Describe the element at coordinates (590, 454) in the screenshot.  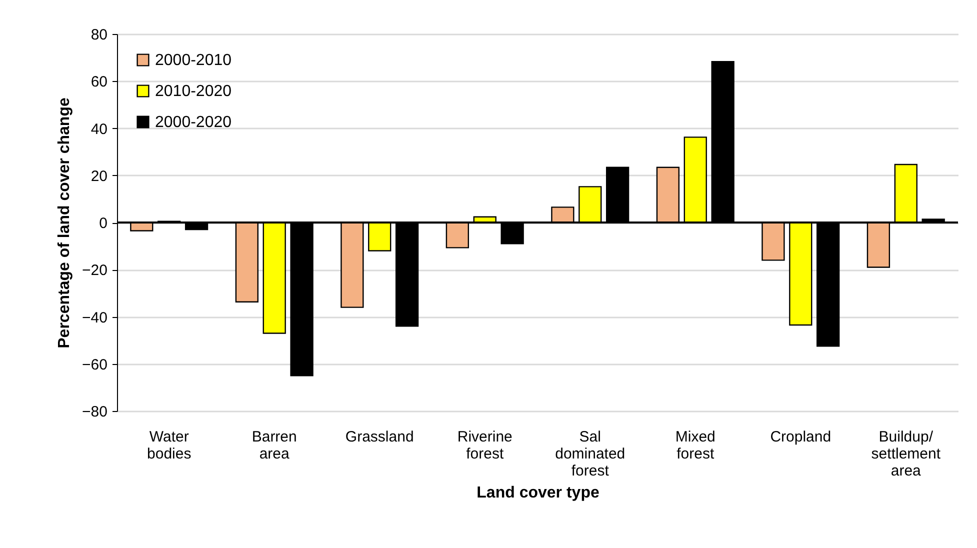
I see `x-tick-label: Sal dominated forest` at that location.